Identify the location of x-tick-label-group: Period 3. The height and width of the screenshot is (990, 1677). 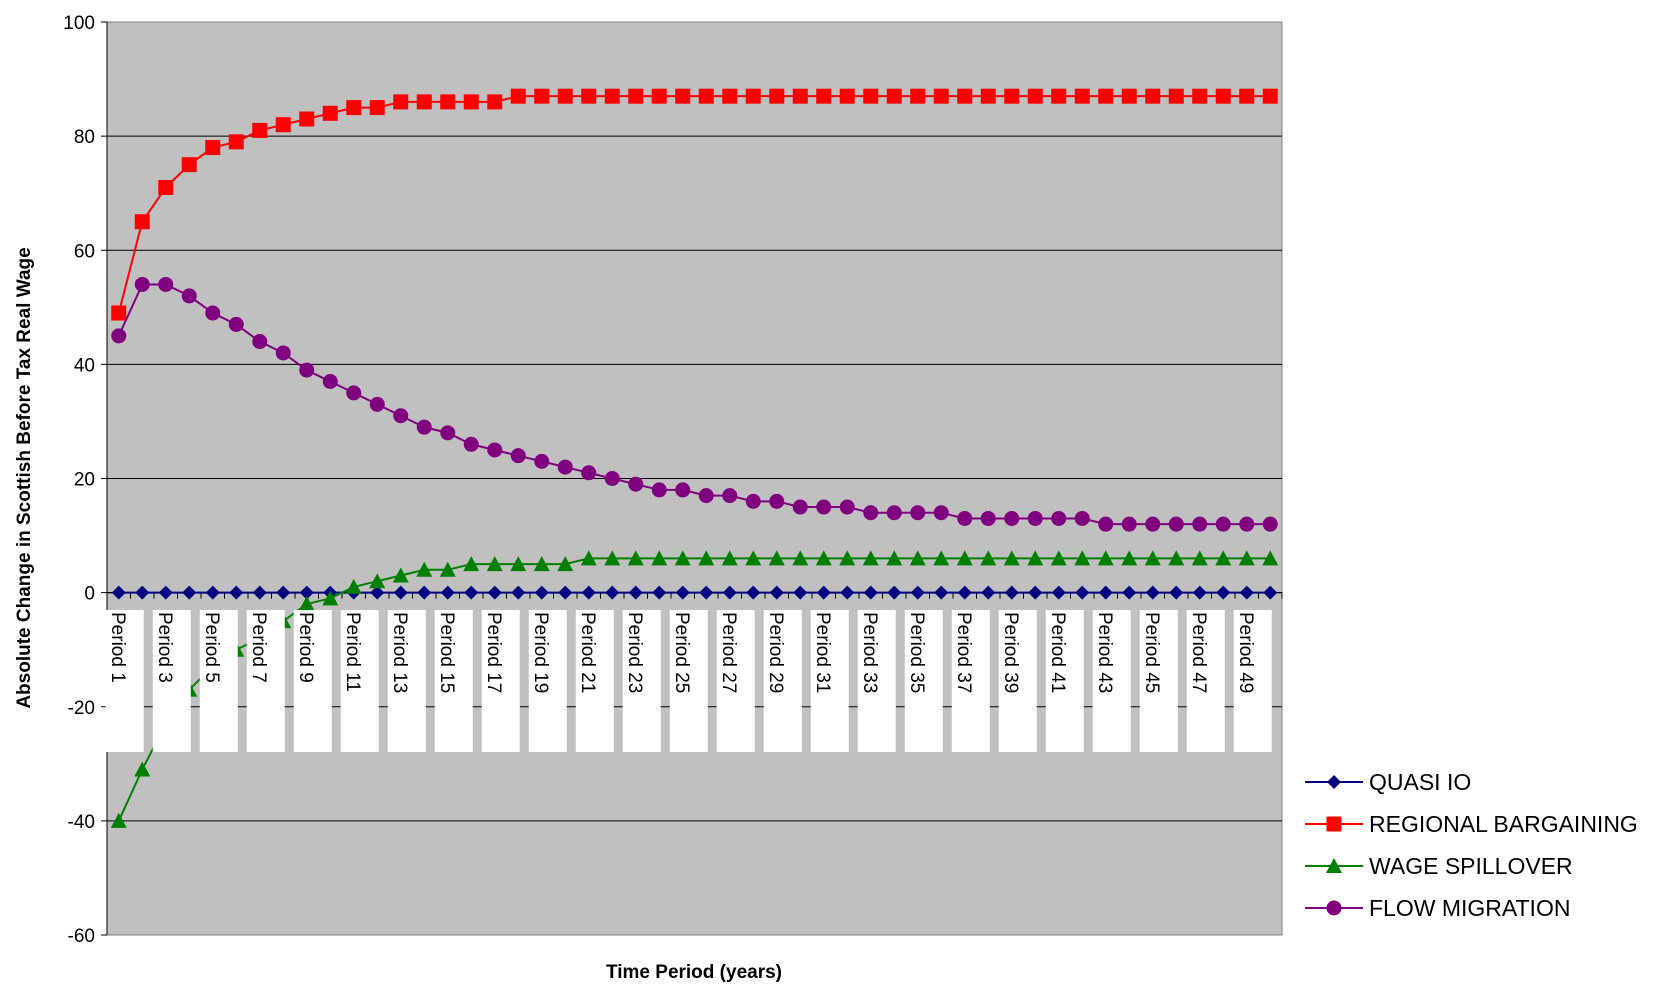
(171, 681).